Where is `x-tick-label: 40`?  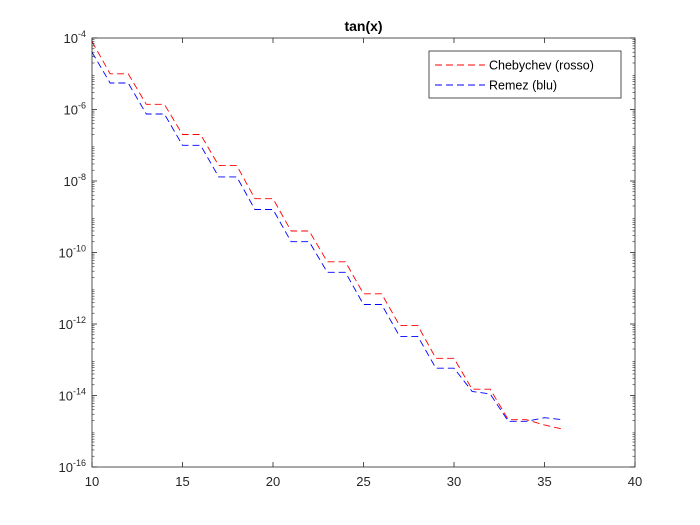 x-tick-label: 40 is located at coordinates (635, 481).